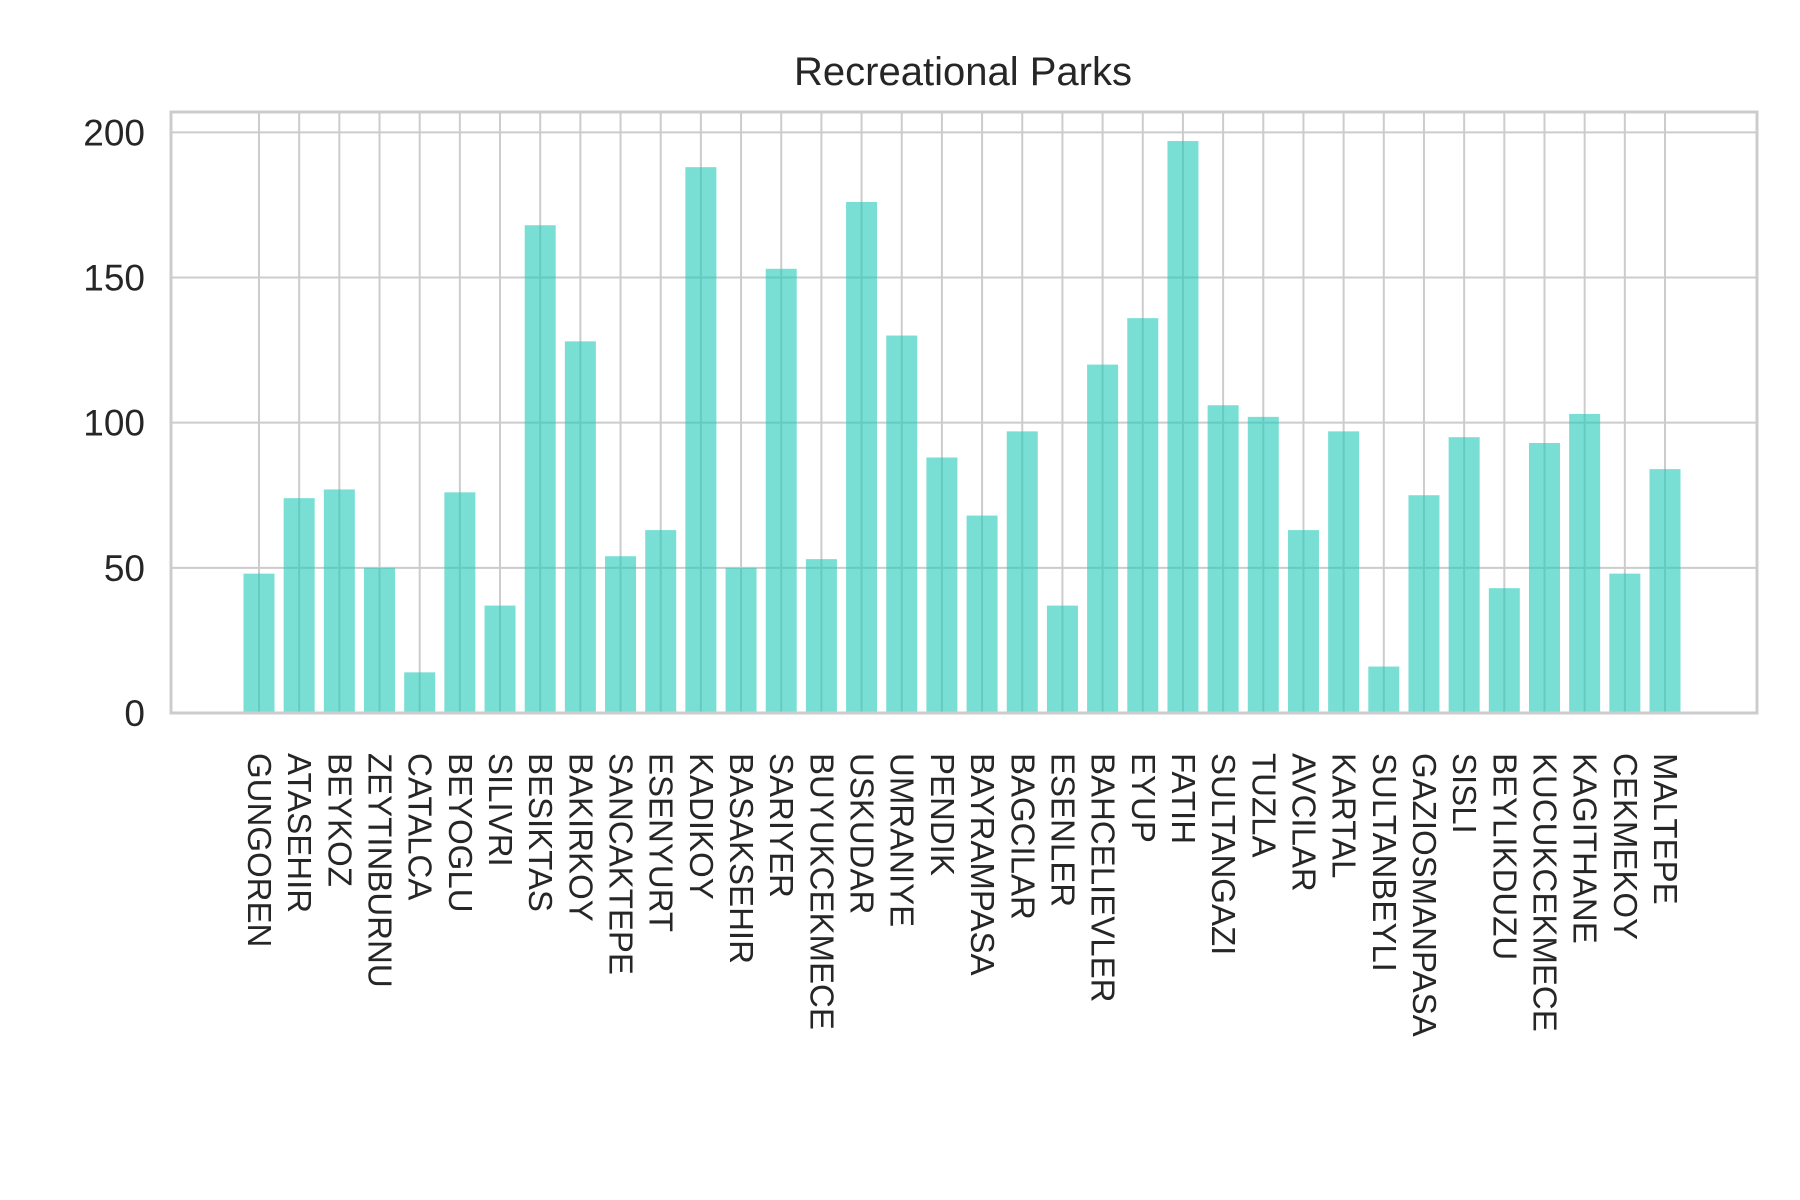 The width and height of the screenshot is (1800, 1200). I want to click on x-tick-label: TUZLA, so click(1263, 805).